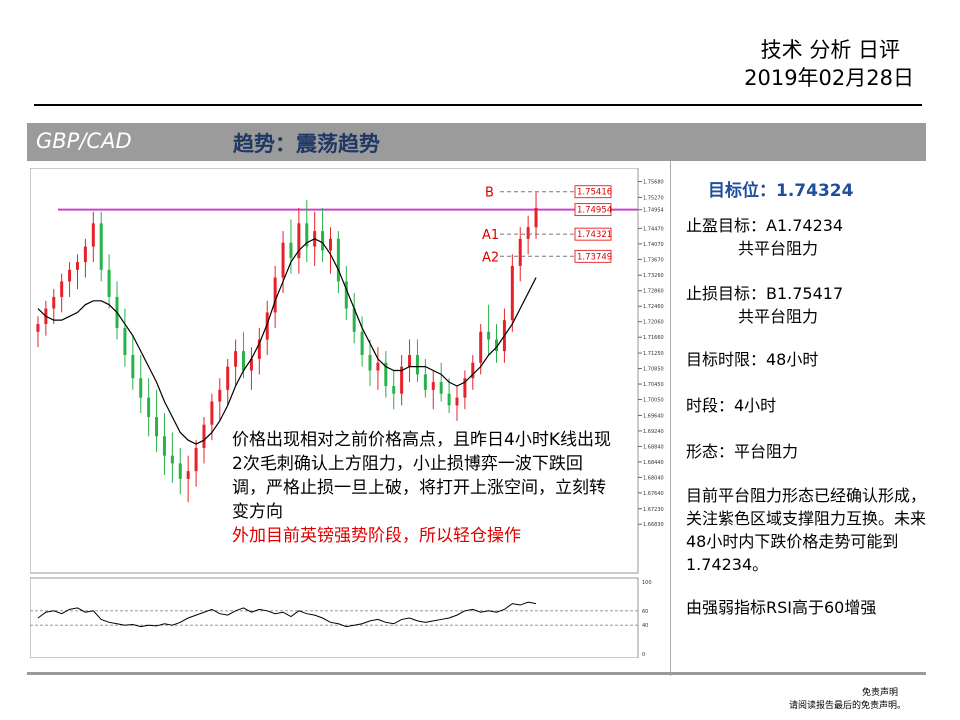 This screenshot has width=960, height=720. I want to click on level-value: 1.74954, so click(594, 211).